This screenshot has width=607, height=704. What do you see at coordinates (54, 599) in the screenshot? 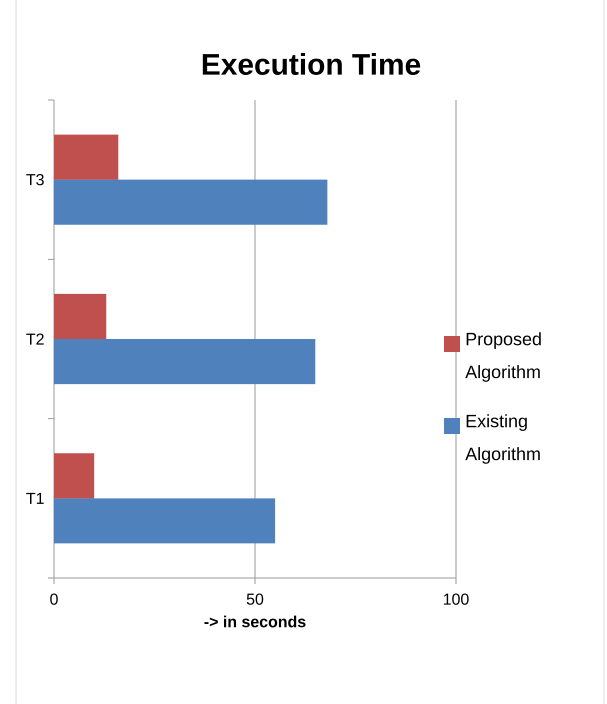
I see `x-tick-label: 0` at bounding box center [54, 599].